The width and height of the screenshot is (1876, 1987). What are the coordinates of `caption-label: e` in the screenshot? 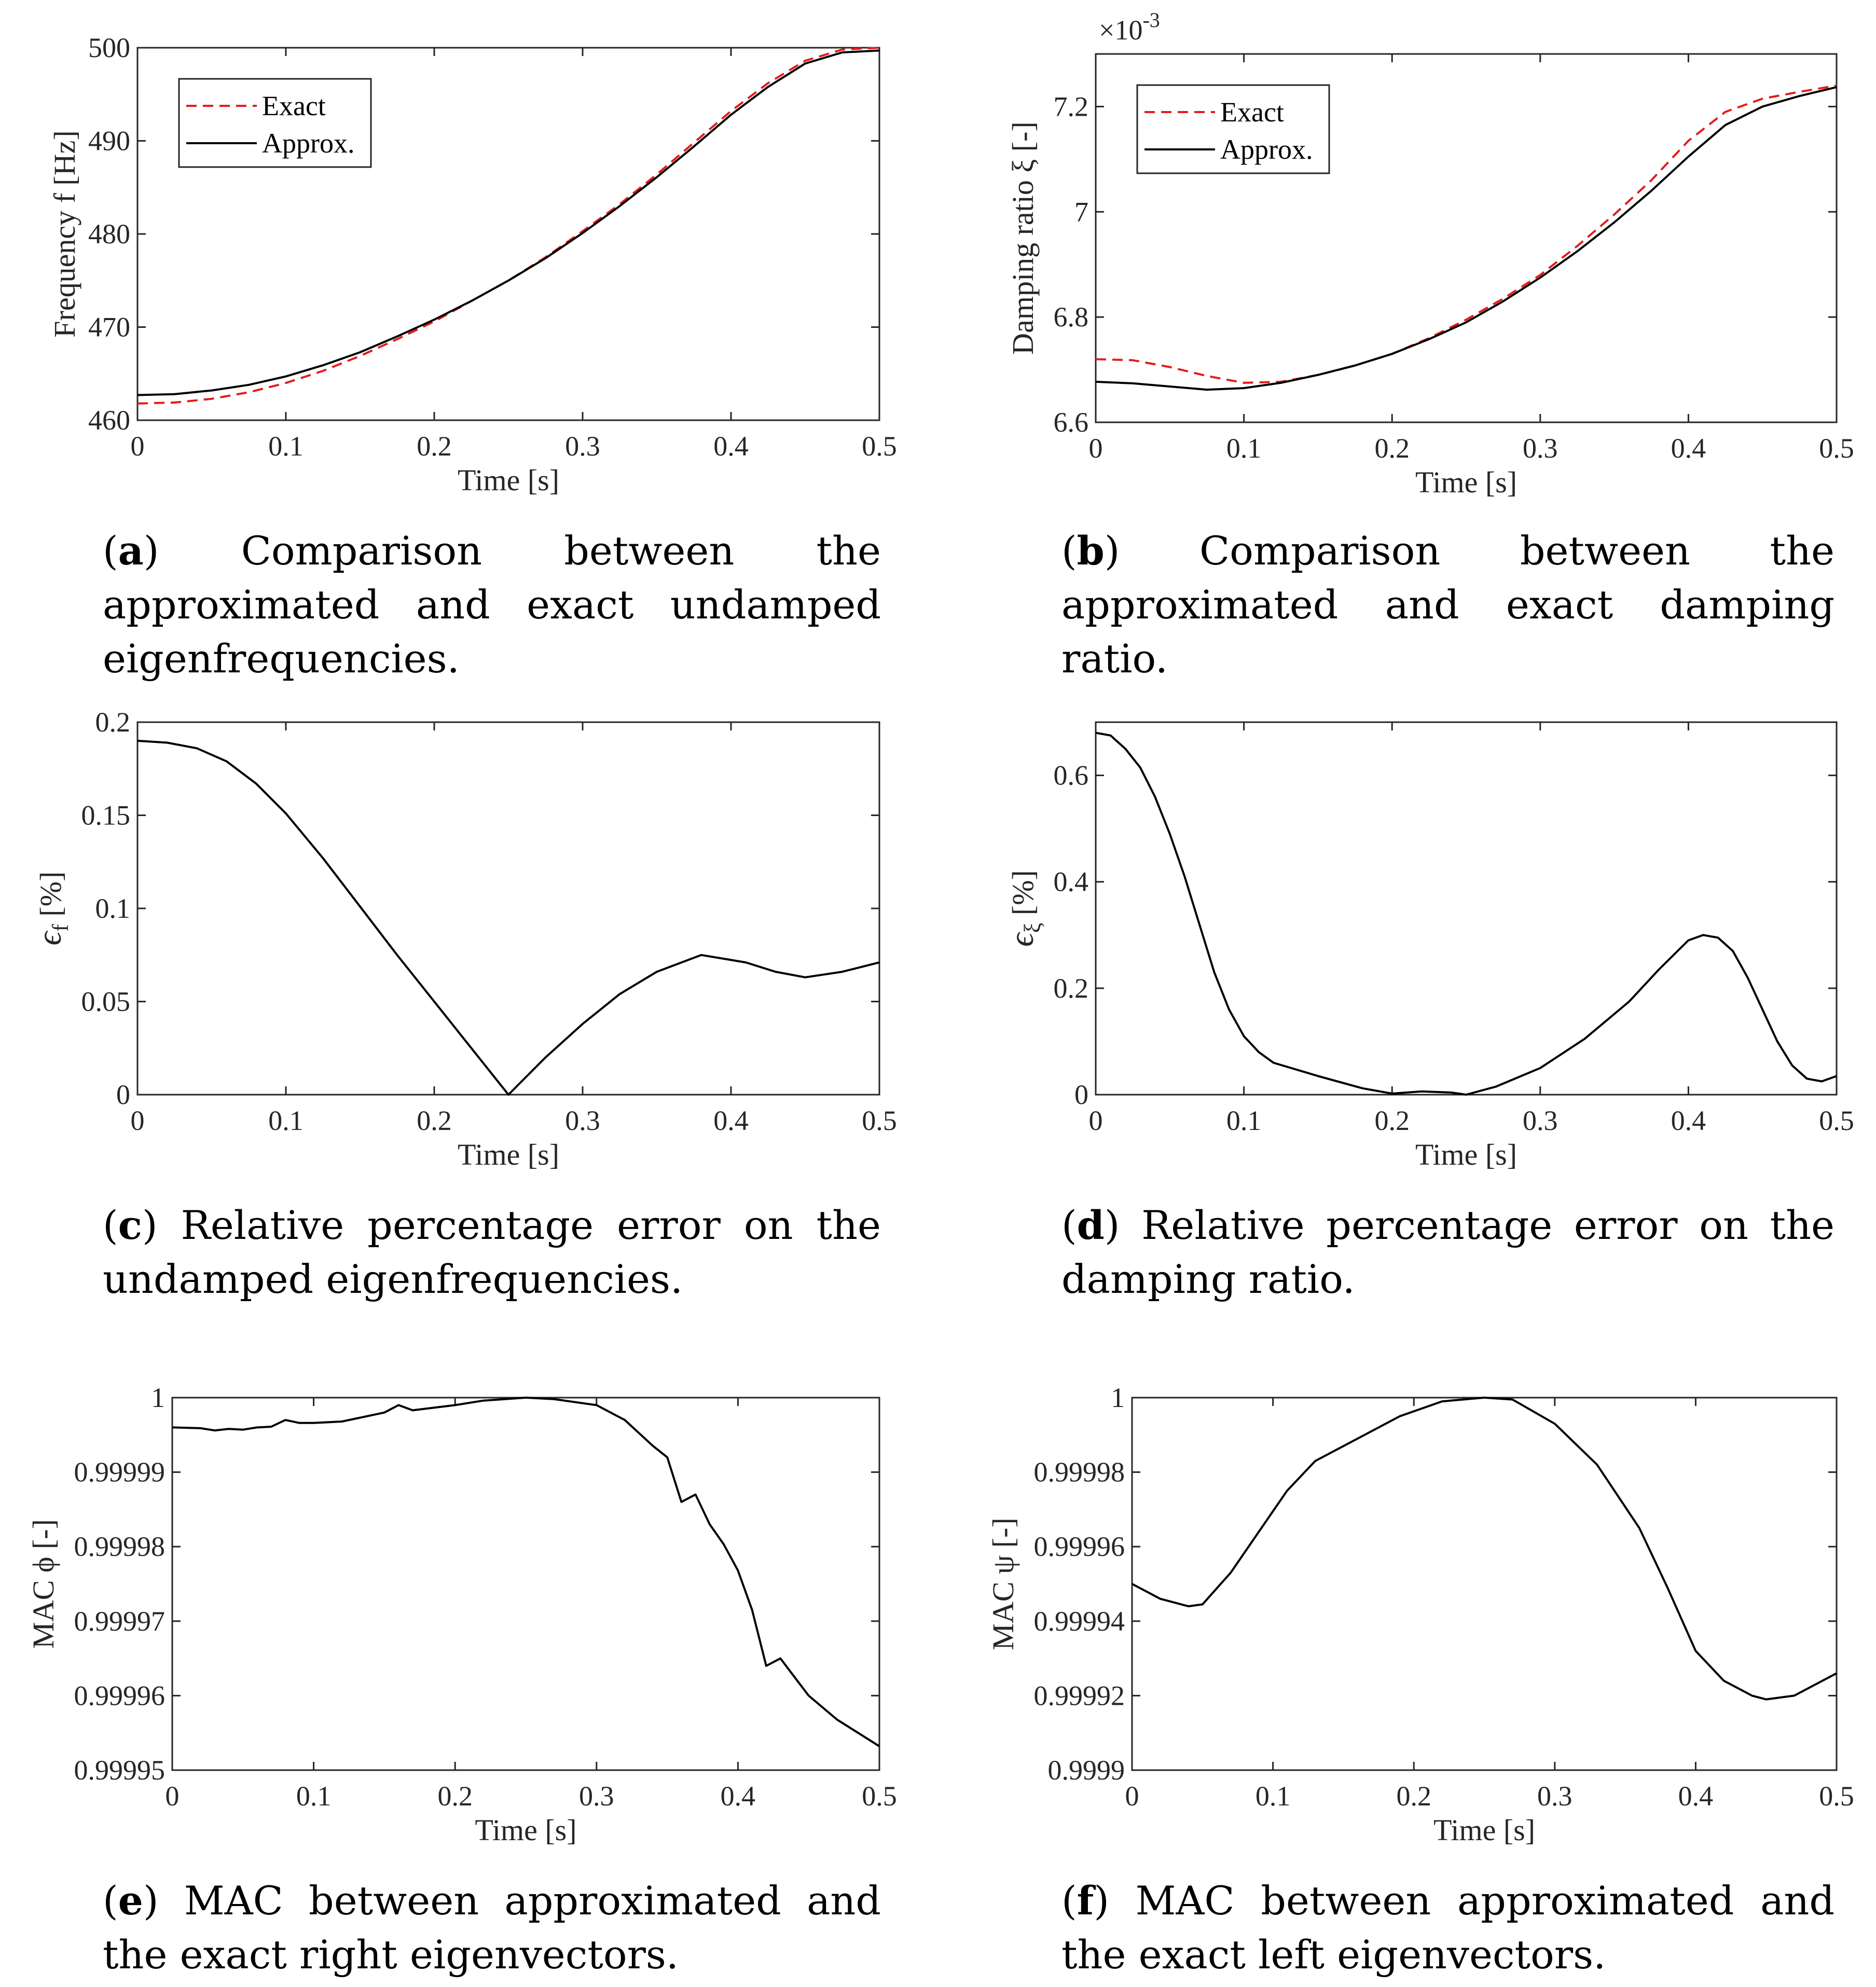 It's located at (131, 1901).